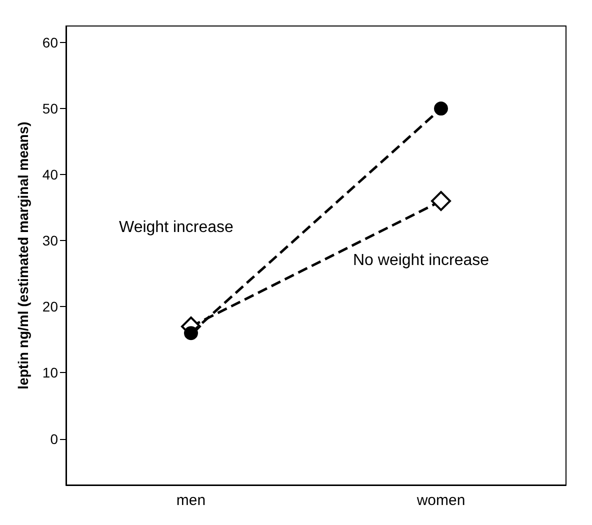  I want to click on x-tick-label: women, so click(441, 500).